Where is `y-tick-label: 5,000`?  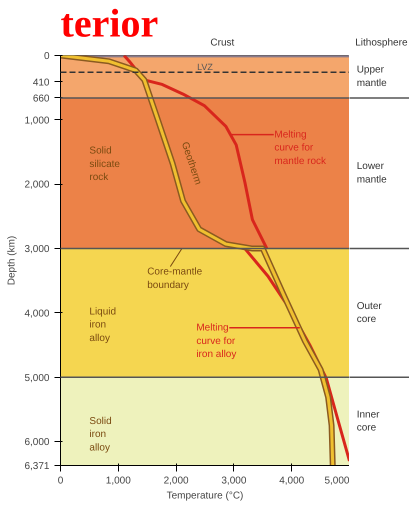 y-tick-label: 5,000 is located at coordinates (37, 378).